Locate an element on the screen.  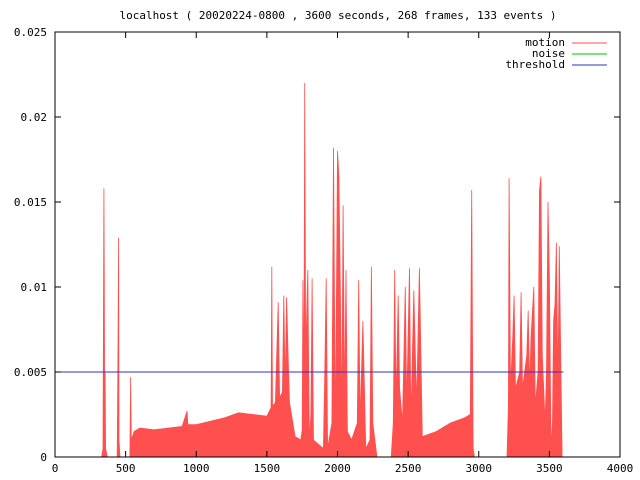
x-tick-label: 500 is located at coordinates (126, 468).